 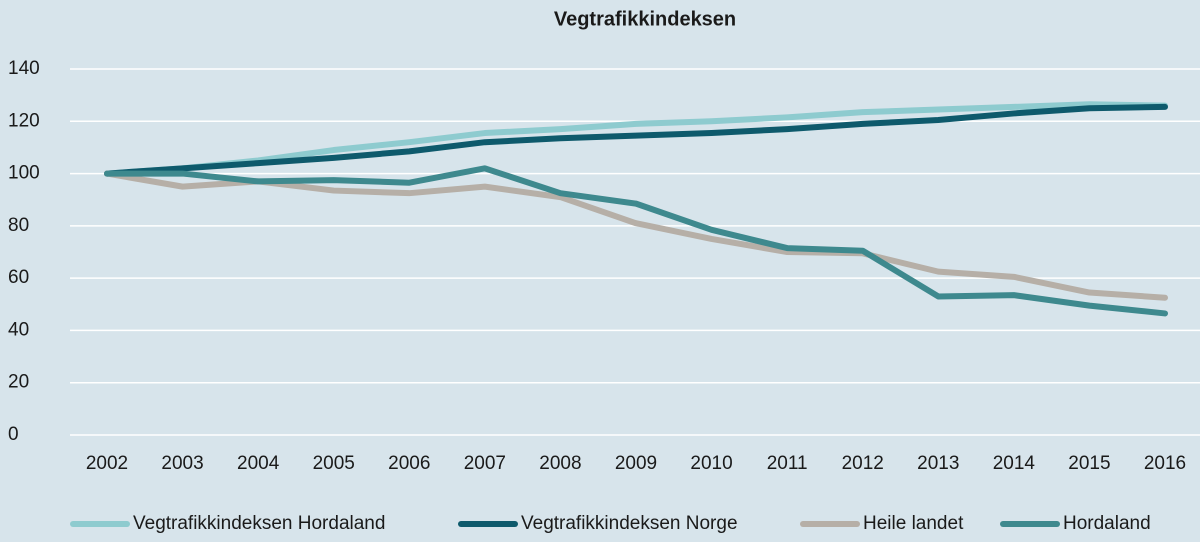 I want to click on legend-label: Vegtrafikkindeksen Hordaland, so click(x=259, y=523).